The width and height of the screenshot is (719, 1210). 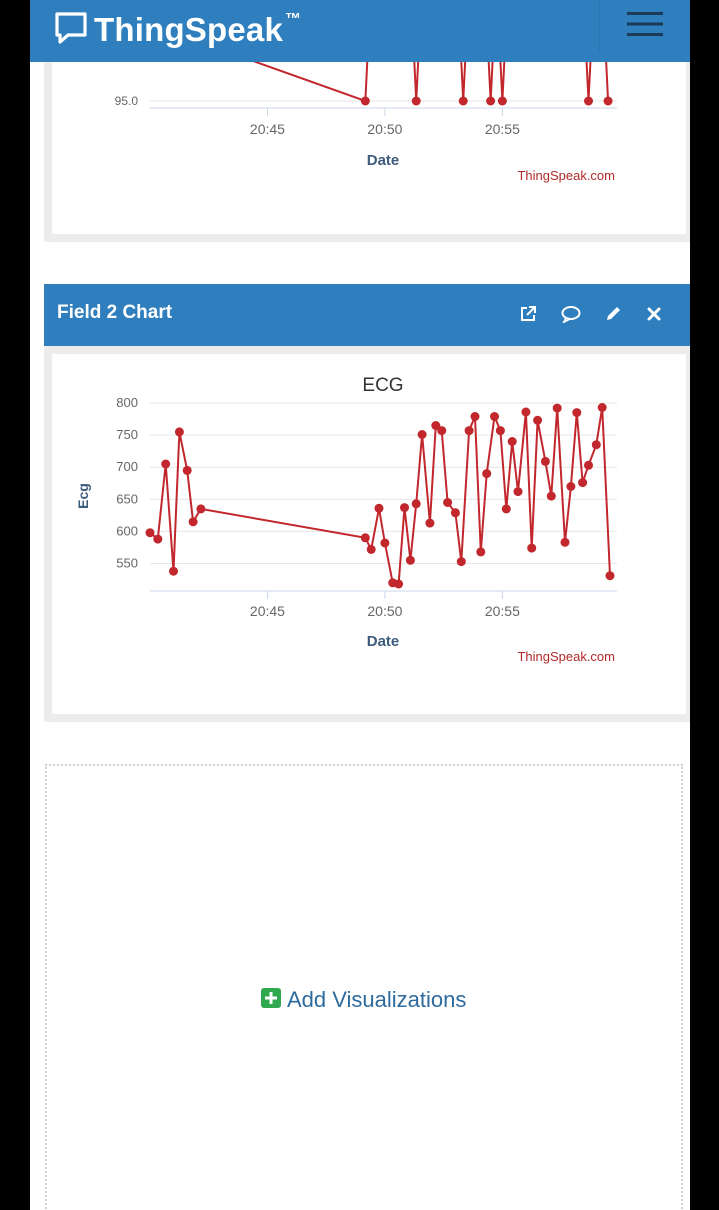 What do you see at coordinates (127, 563) in the screenshot?
I see `y-tick-label: 550` at bounding box center [127, 563].